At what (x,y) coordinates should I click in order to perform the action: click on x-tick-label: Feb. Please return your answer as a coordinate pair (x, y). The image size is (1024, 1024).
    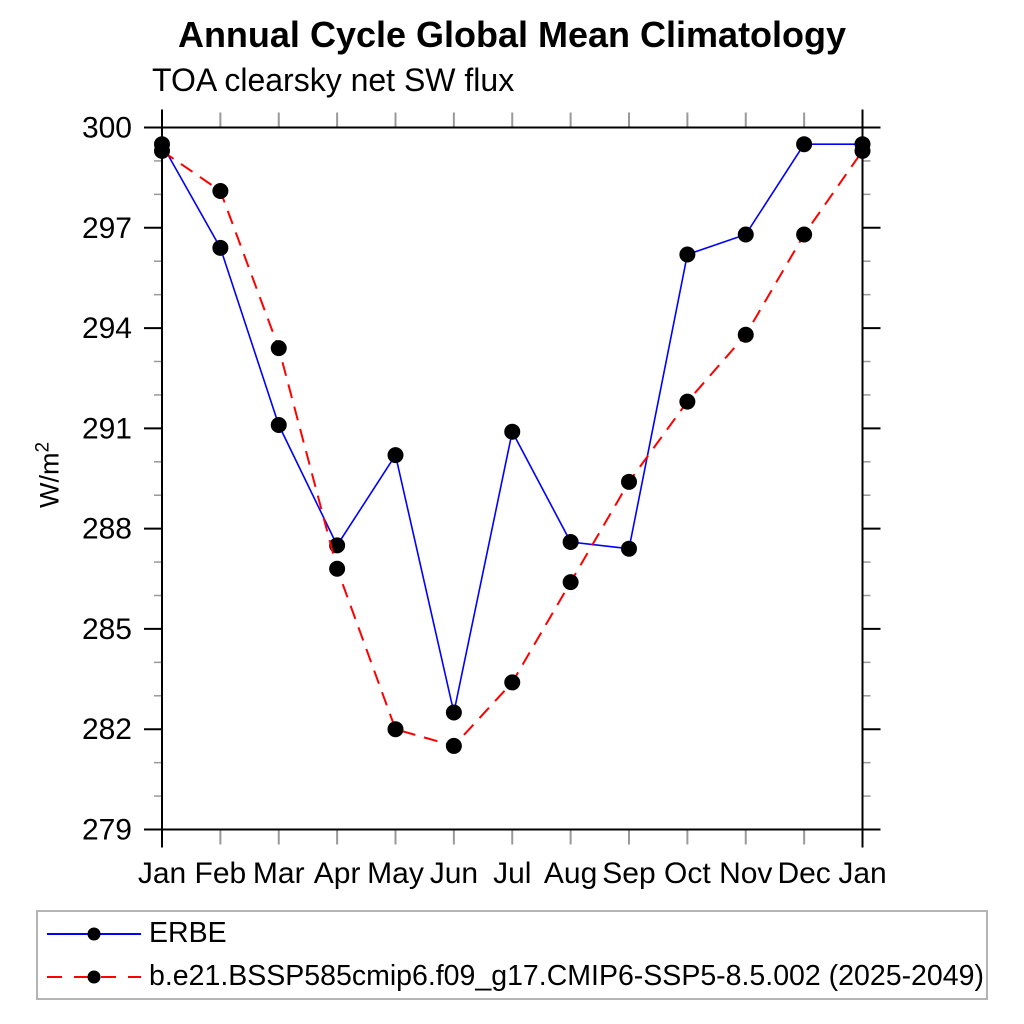
    Looking at the image, I should click on (221, 873).